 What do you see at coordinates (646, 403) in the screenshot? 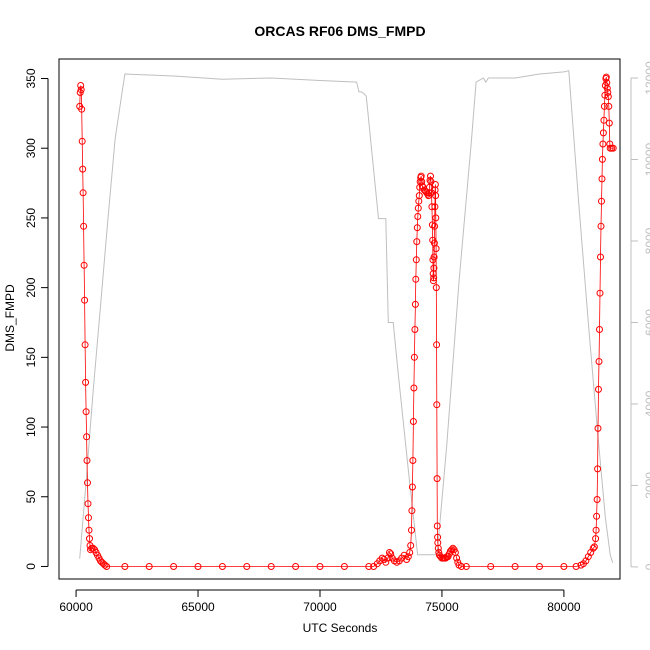
I see `y2-tick-label: 4000` at bounding box center [646, 403].